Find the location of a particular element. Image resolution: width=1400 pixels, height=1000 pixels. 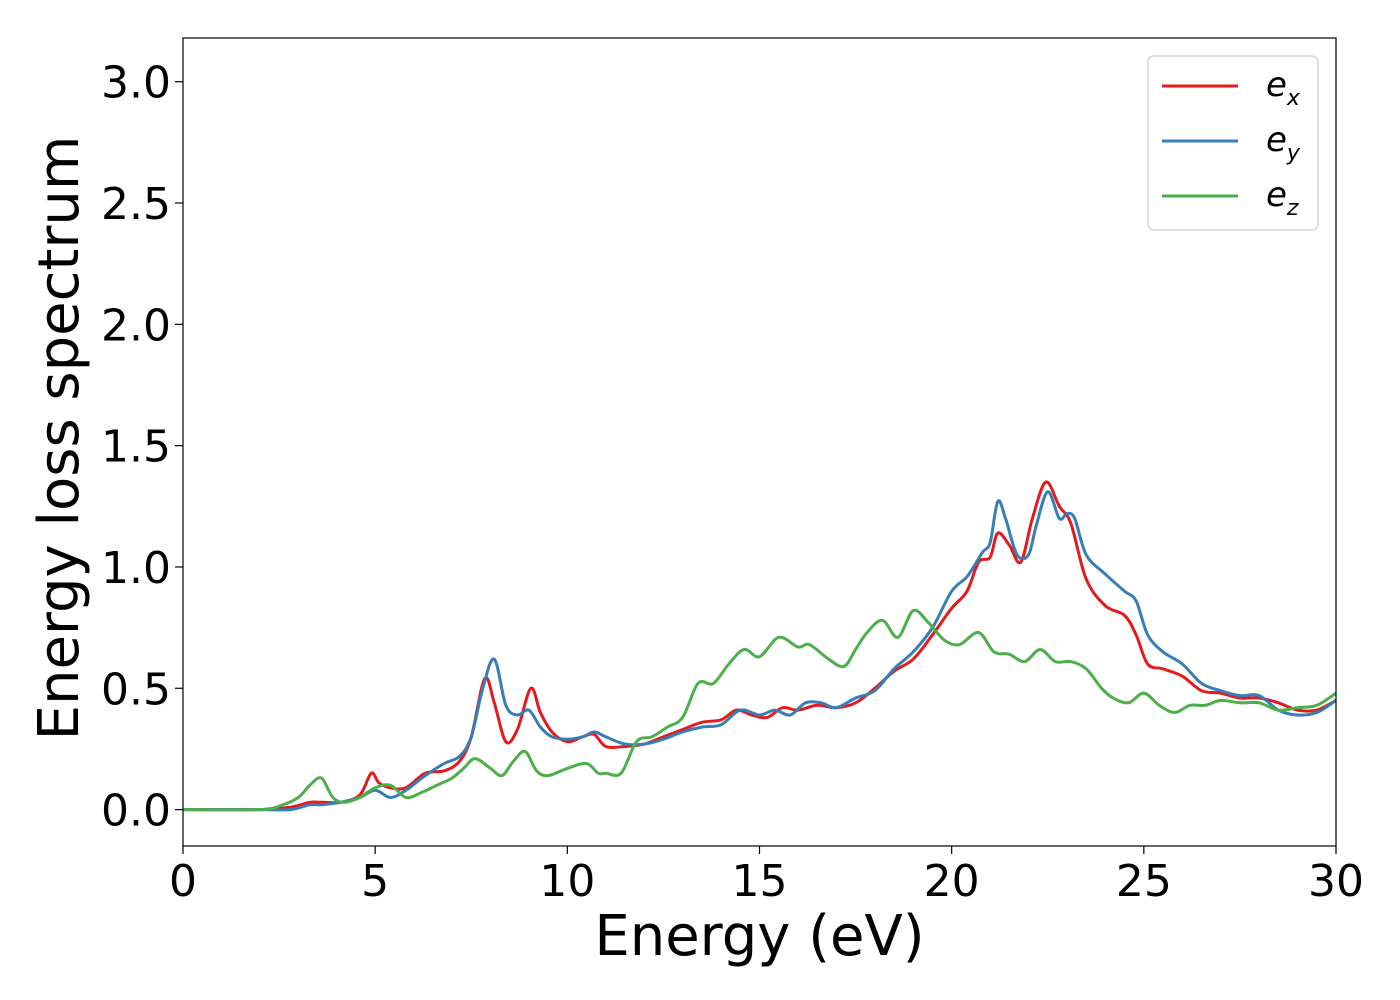

y-tick-label: 0.0 is located at coordinates (136, 811).